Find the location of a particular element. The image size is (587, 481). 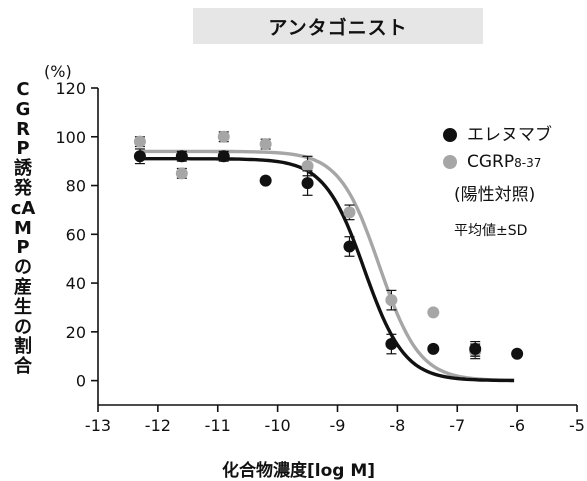

x-tick-label: -7 is located at coordinates (457, 425).